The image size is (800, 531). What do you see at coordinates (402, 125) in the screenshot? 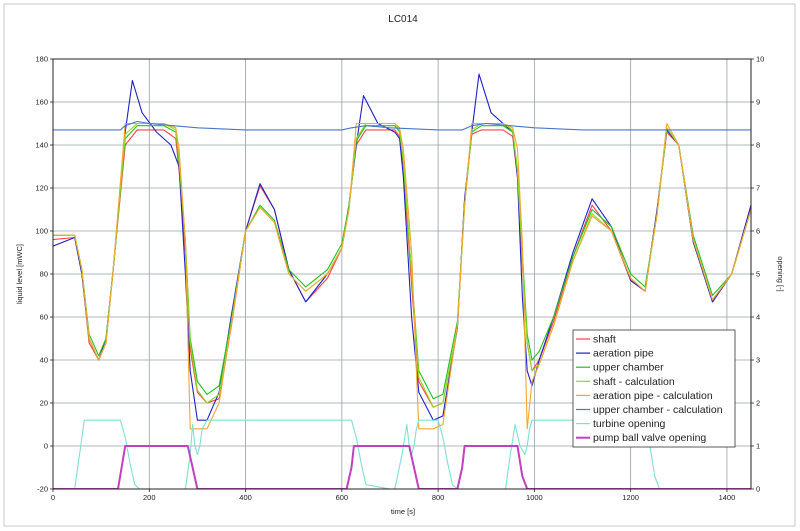
I see `series-line-upper-chamber-calculation` at bounding box center [402, 125].